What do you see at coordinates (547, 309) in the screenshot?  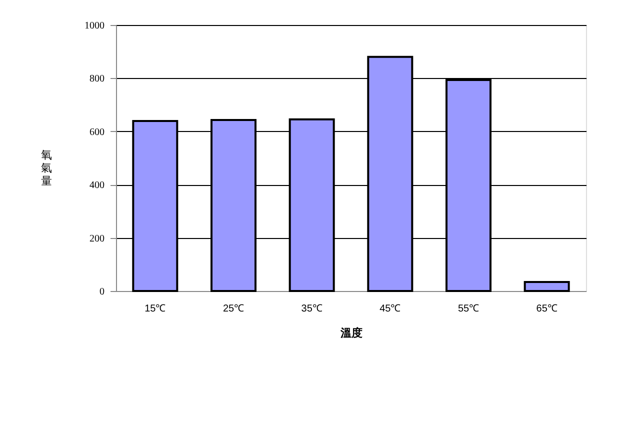 I see `x-tick-label: 65℃` at bounding box center [547, 309].